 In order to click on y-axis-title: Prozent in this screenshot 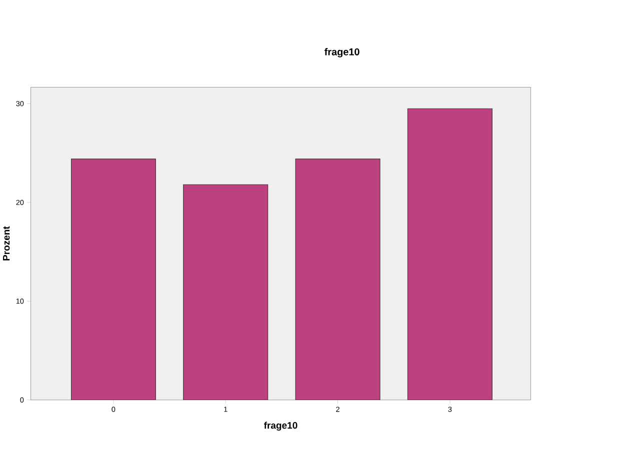, I will do `click(6, 243)`.